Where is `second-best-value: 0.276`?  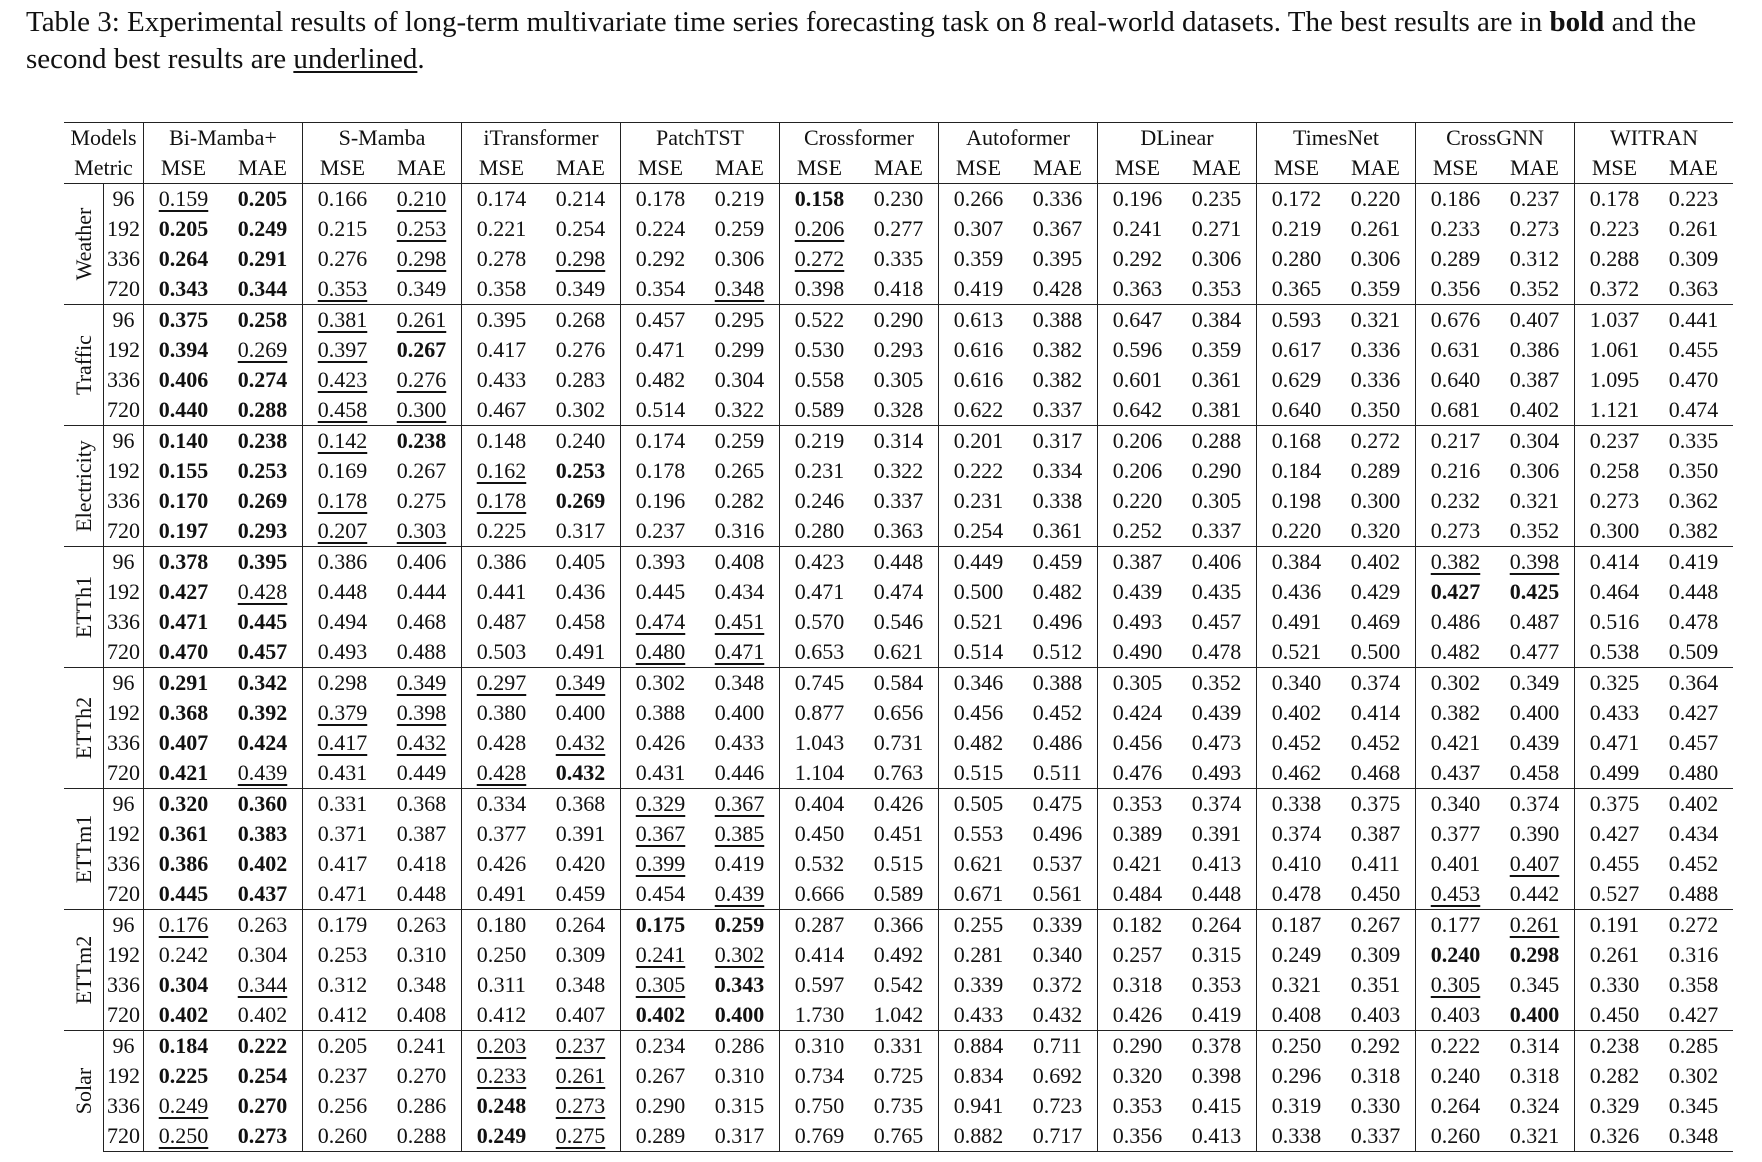 second-best-value: 0.276 is located at coordinates (421, 379).